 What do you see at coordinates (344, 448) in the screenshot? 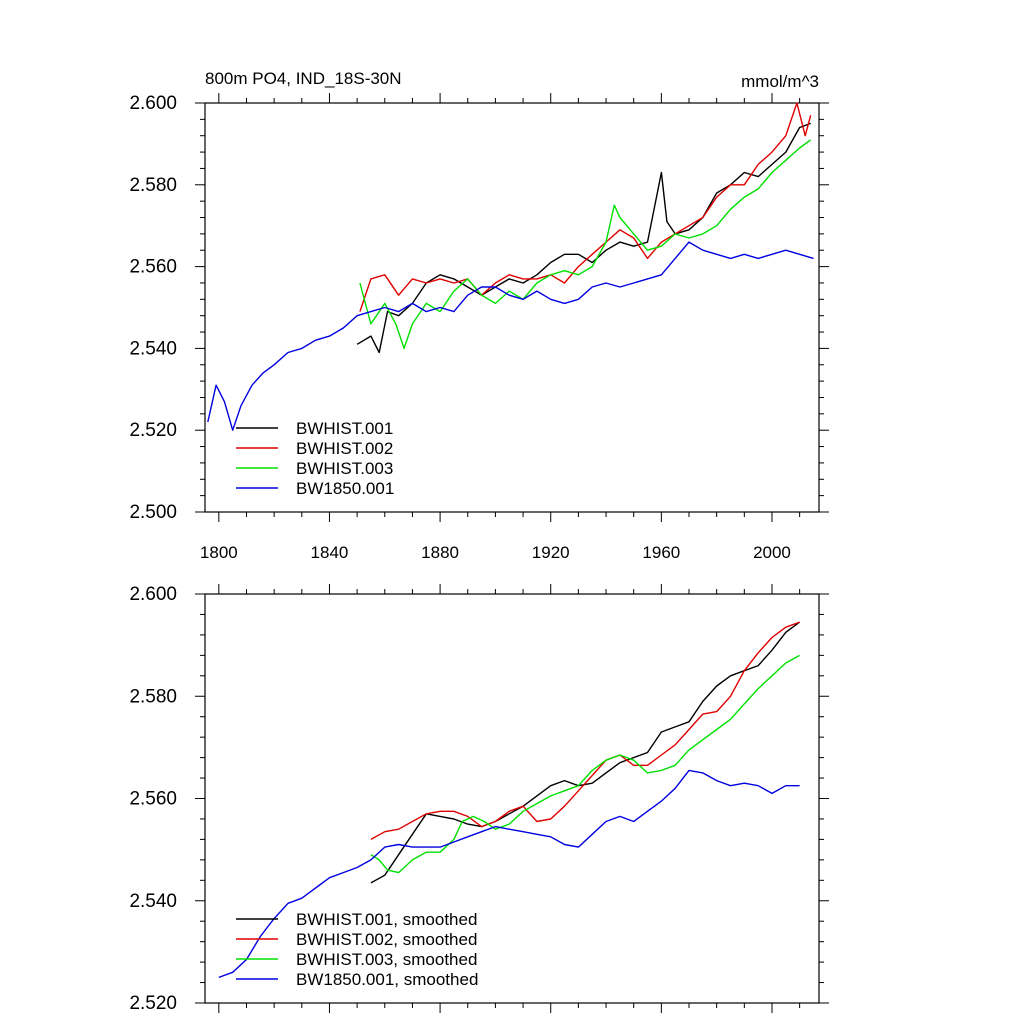
I see `legend-entry: BWHIST.002` at bounding box center [344, 448].